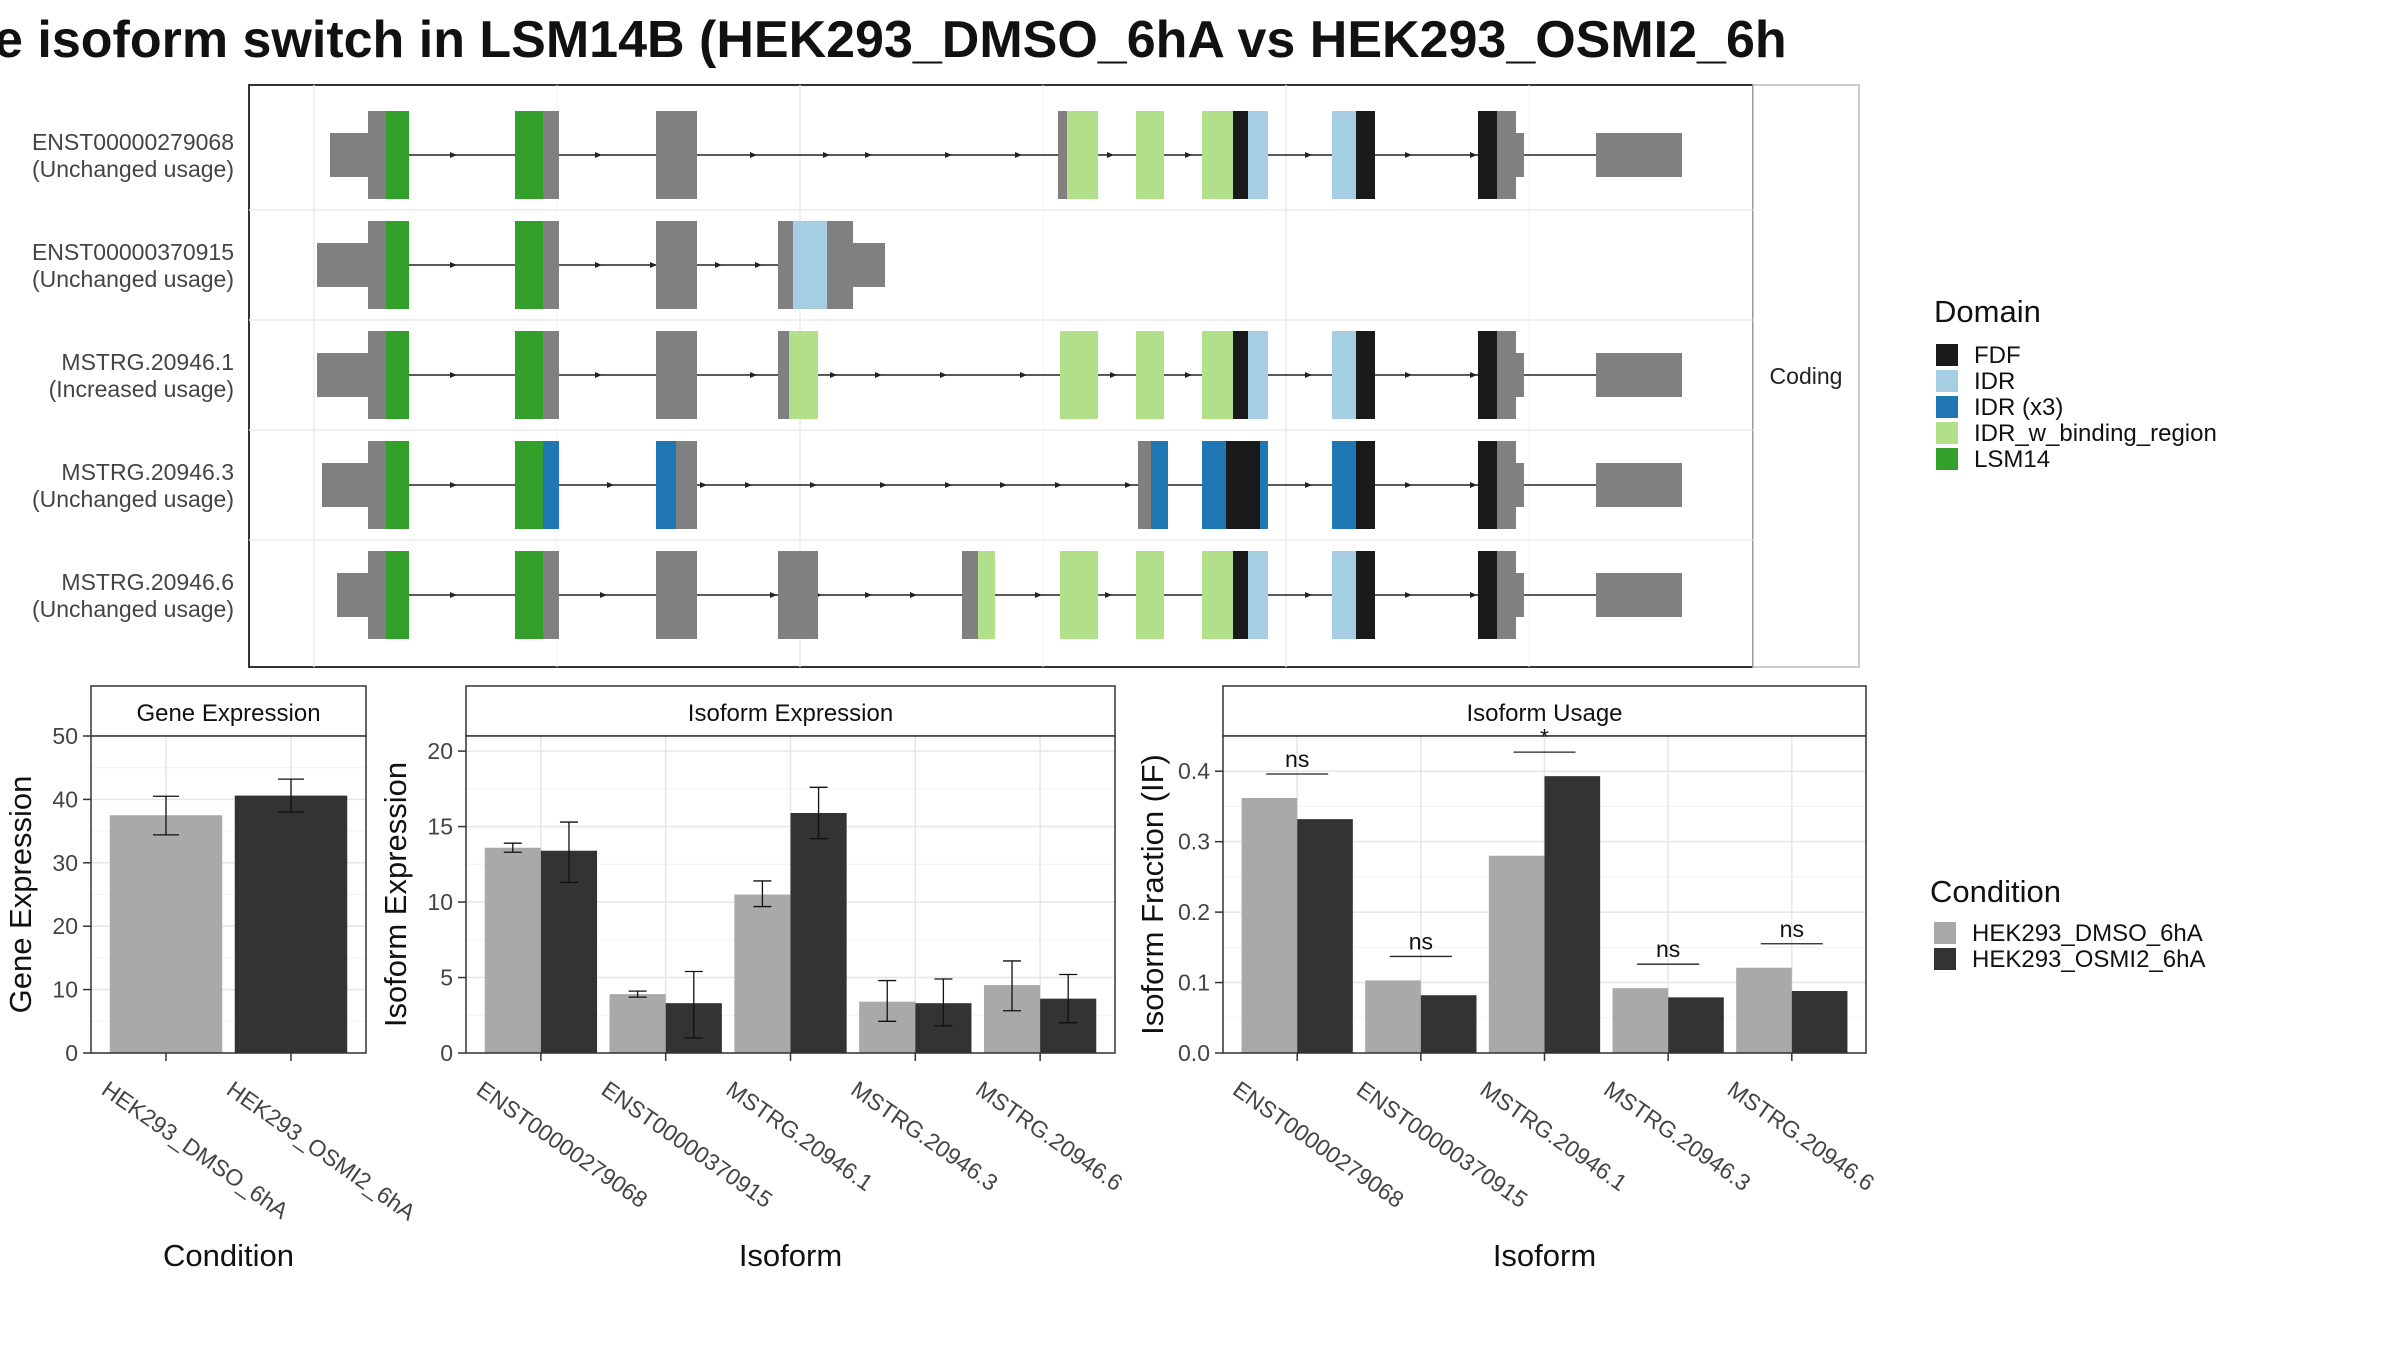 This screenshot has height=1350, width=2400. What do you see at coordinates (1947, 381) in the screenshot?
I see `legend-swatch` at bounding box center [1947, 381].